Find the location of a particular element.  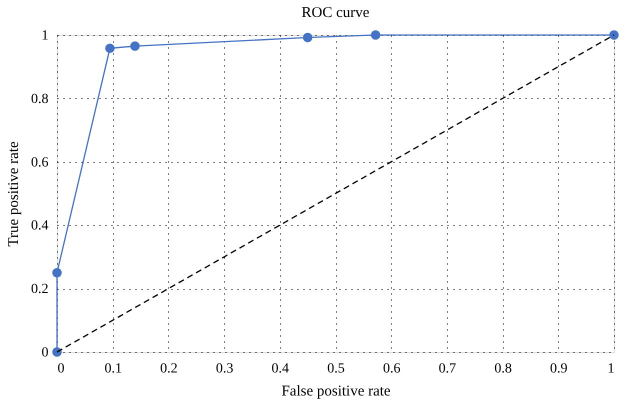

y-tick-label: 0 is located at coordinates (45, 353).